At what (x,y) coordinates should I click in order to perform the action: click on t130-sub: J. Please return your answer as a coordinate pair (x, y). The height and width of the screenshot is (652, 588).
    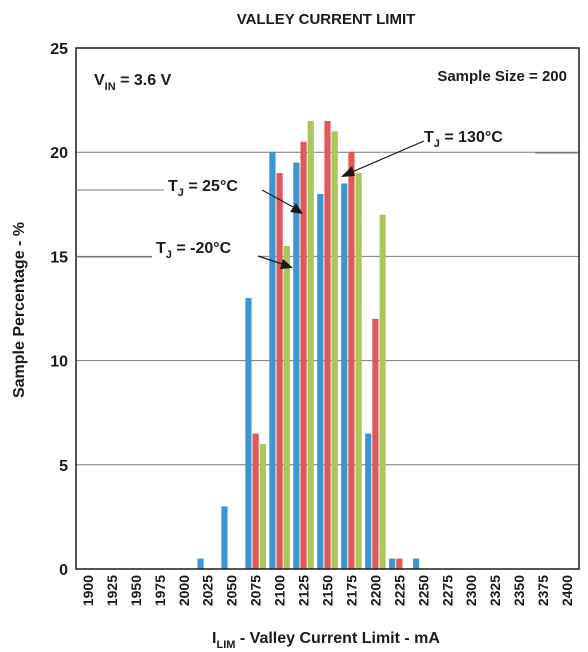
    Looking at the image, I should click on (437, 144).